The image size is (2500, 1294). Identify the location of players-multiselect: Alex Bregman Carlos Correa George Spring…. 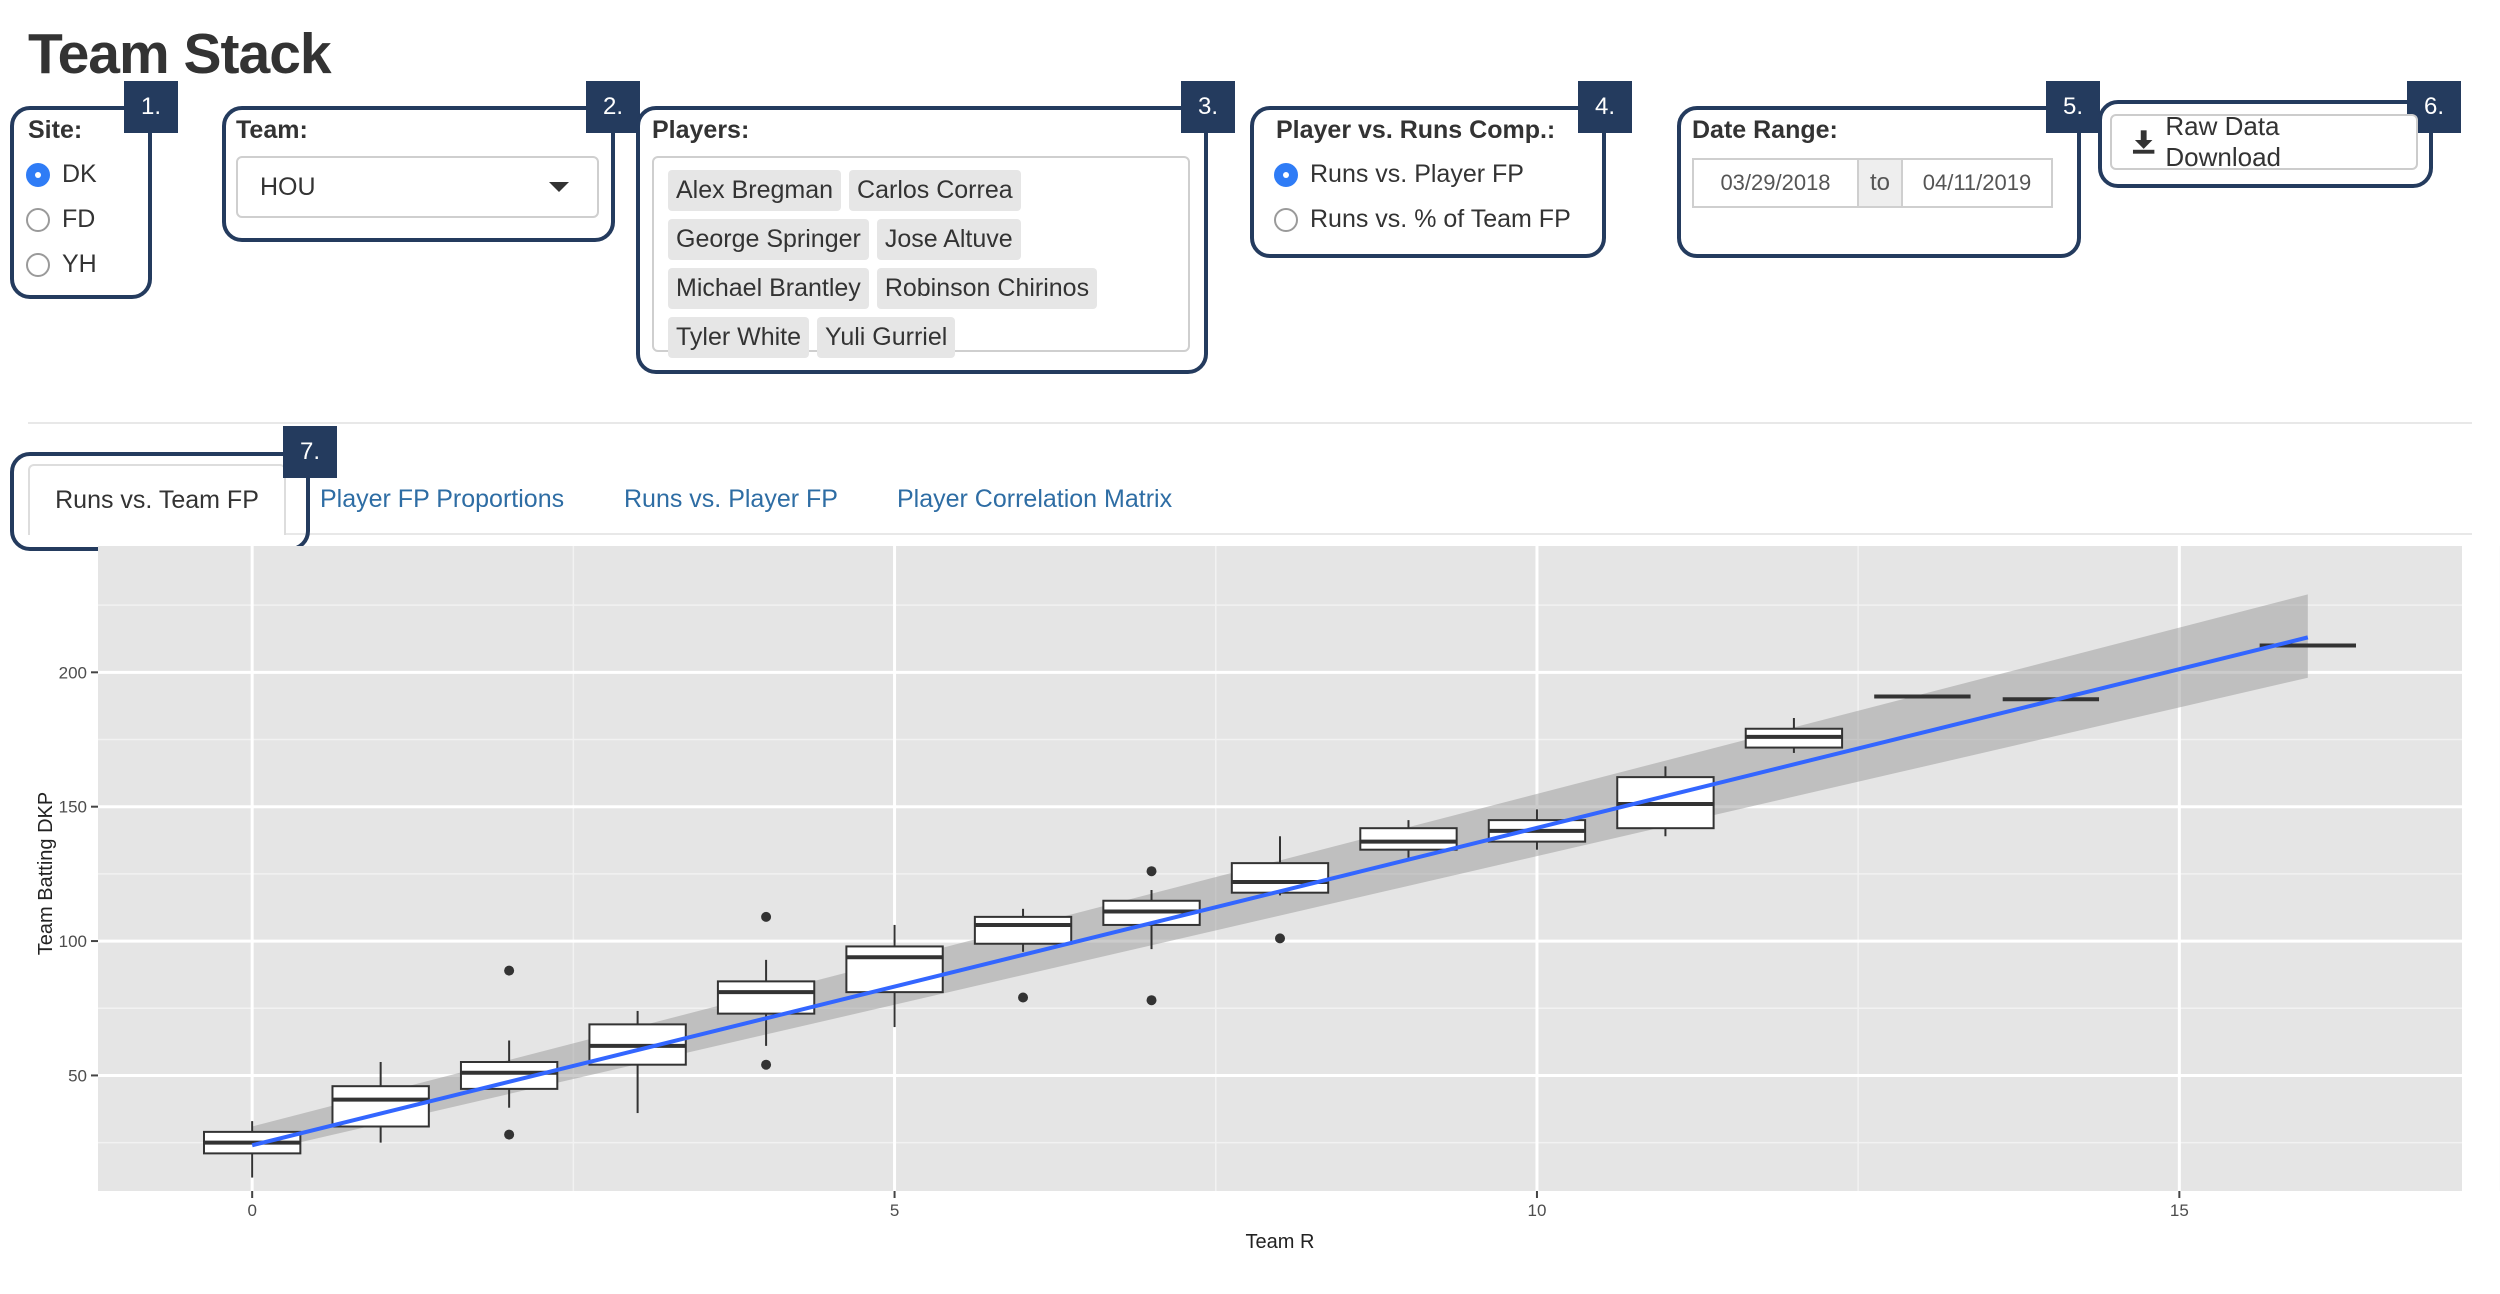
(921, 257).